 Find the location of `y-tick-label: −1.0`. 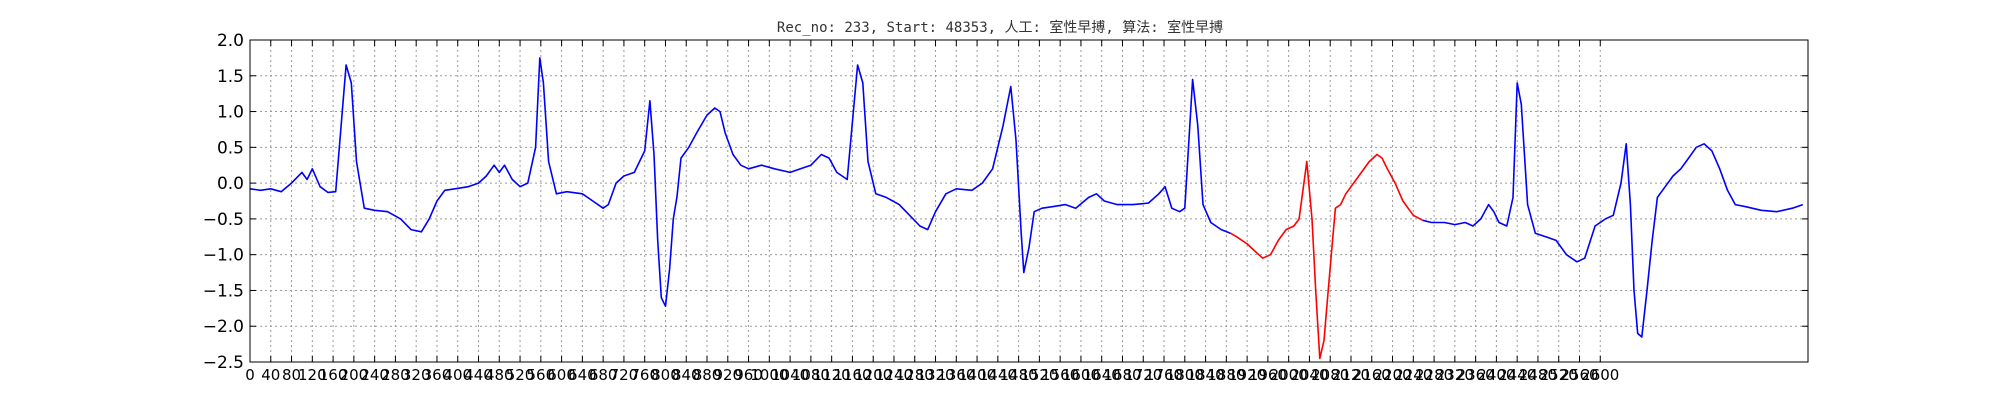

y-tick-label: −1.0 is located at coordinates (223, 256).